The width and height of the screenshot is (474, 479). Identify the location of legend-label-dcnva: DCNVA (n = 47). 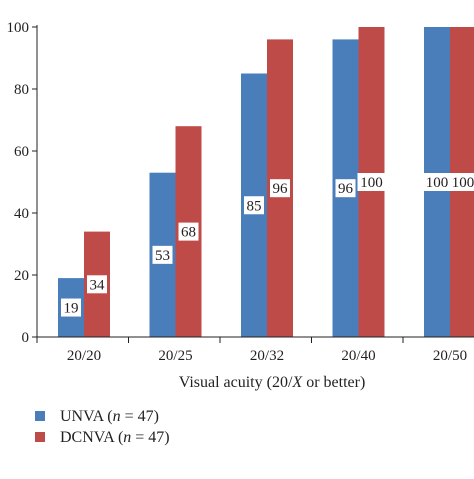
(115, 437).